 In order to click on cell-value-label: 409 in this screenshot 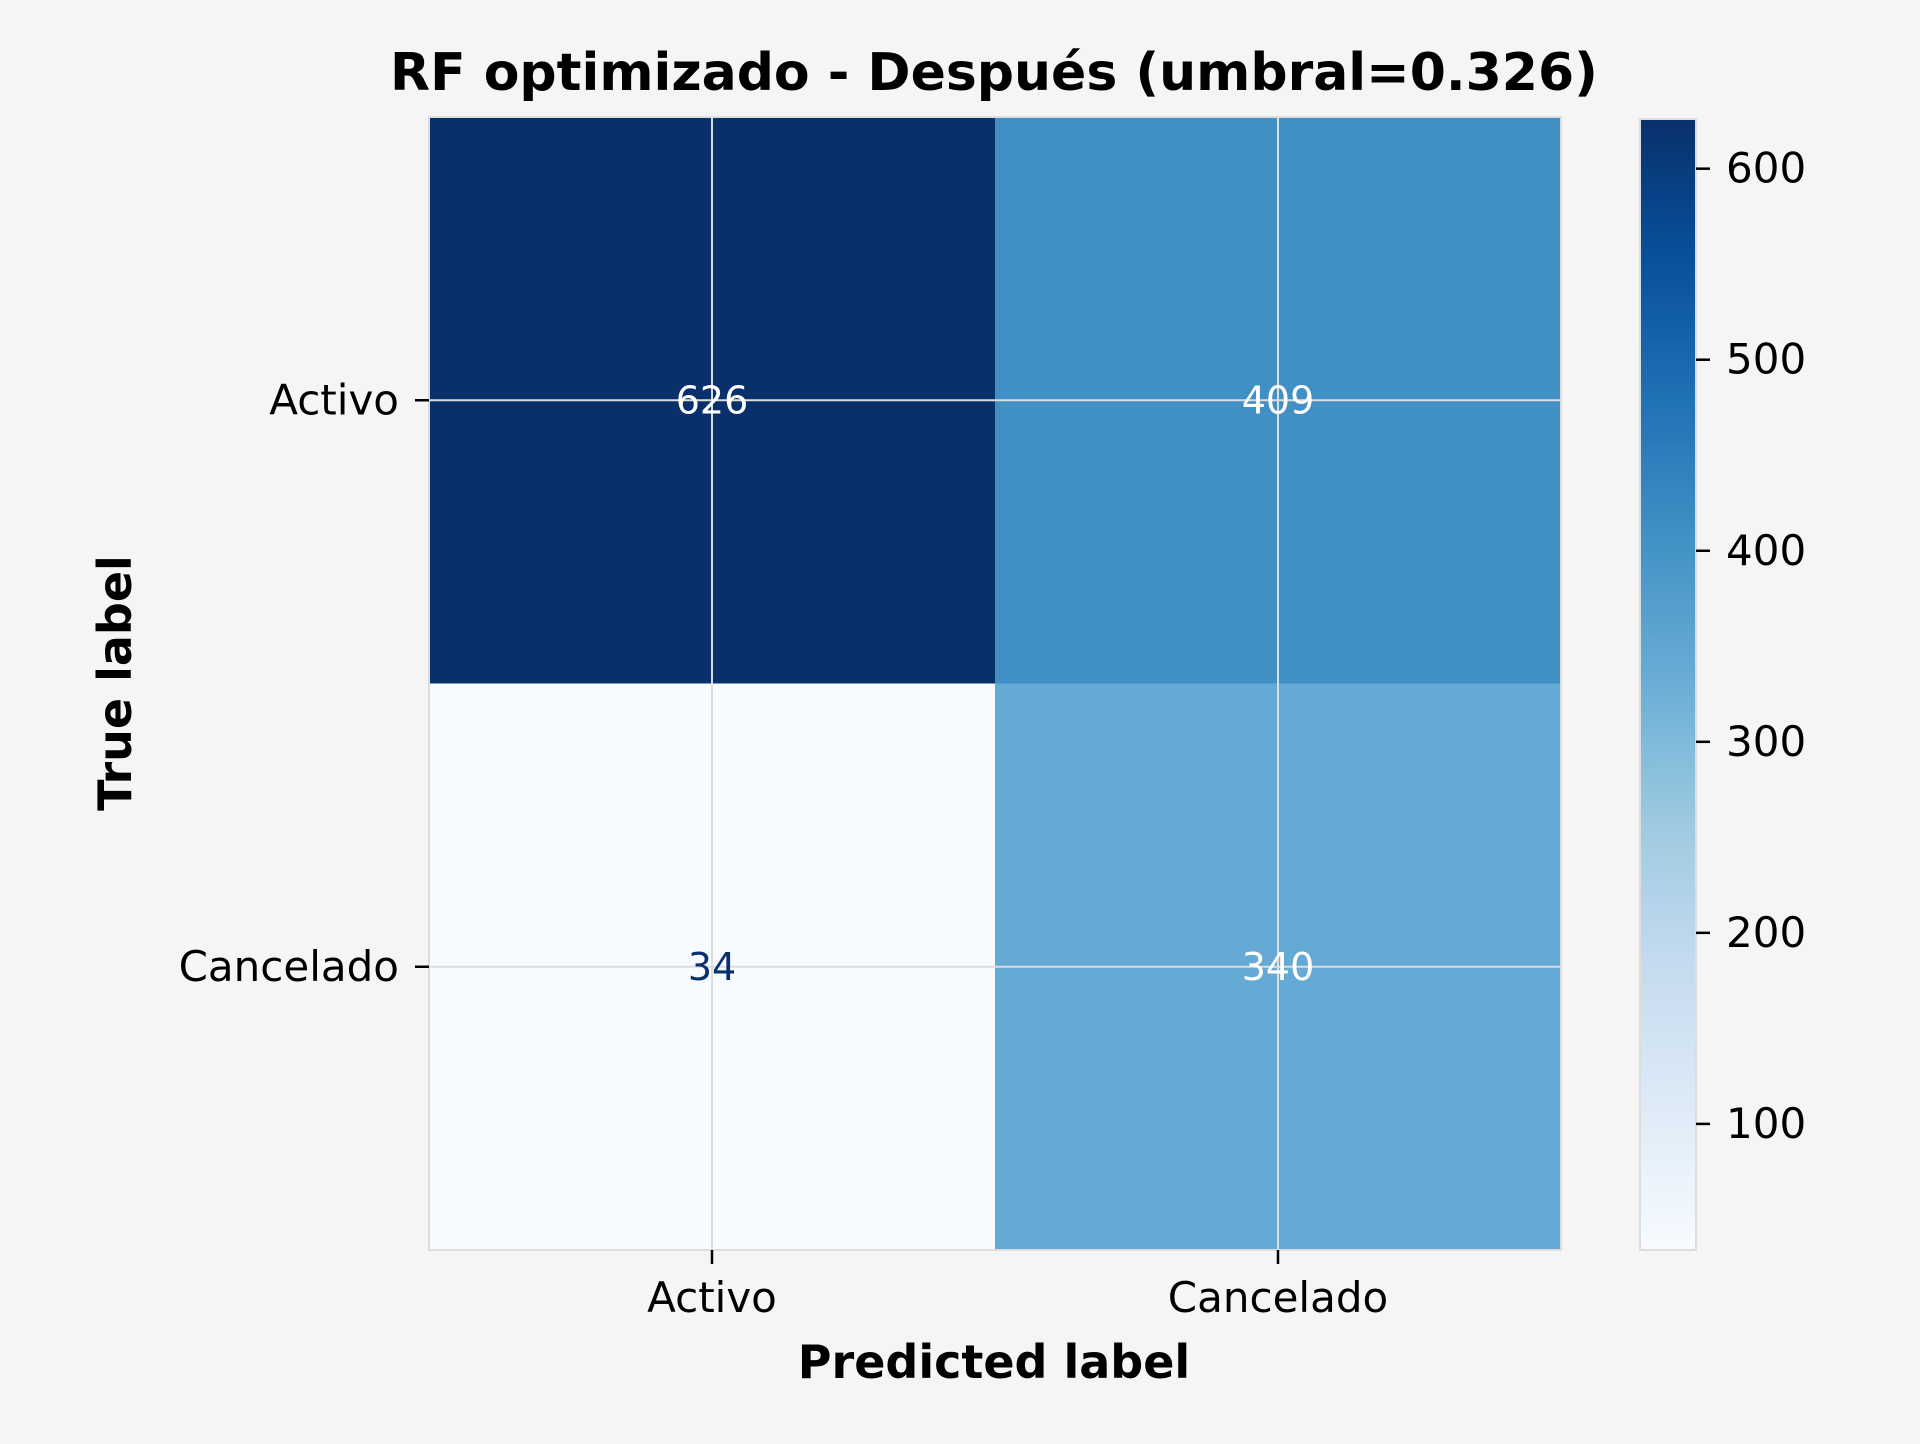, I will do `click(1278, 400)`.